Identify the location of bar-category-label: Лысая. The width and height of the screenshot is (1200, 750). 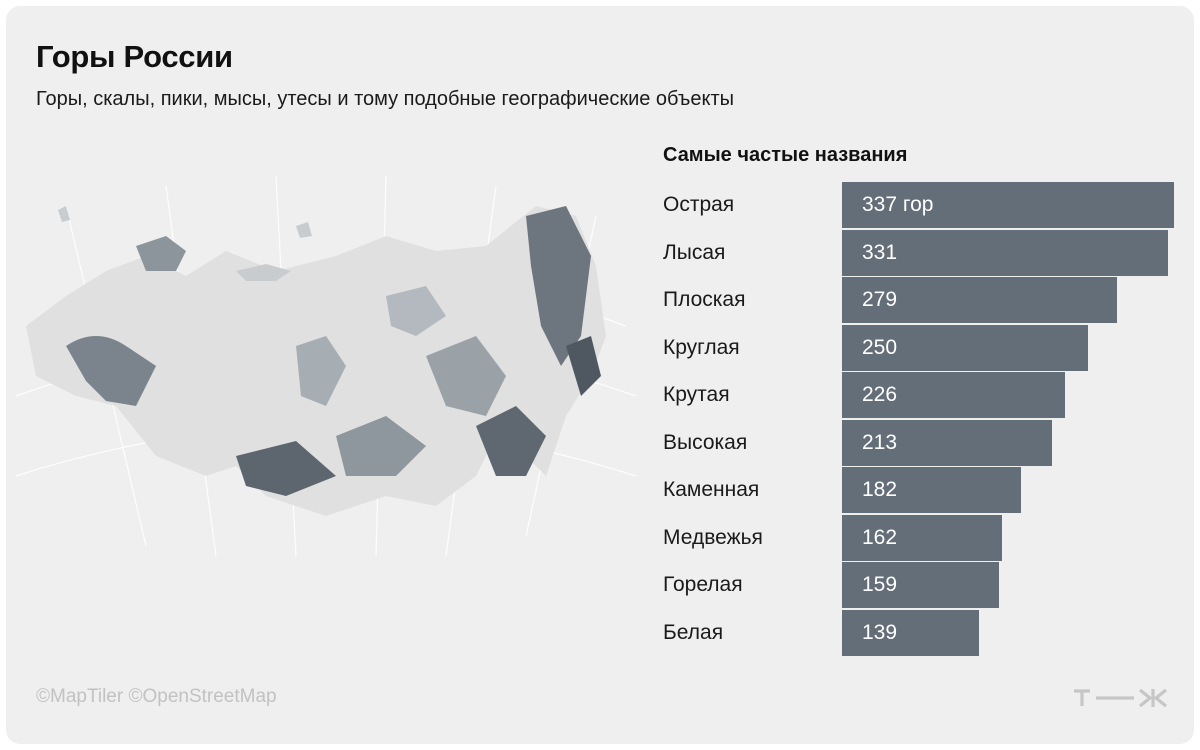
(694, 252).